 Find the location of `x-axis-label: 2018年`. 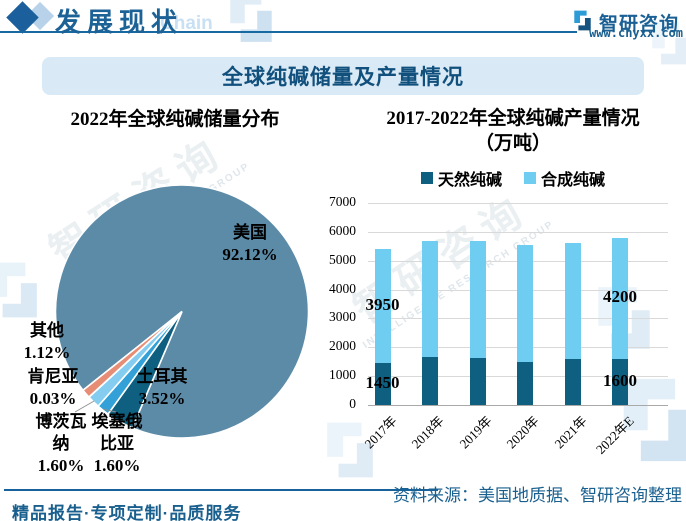

x-axis-label: 2018年 is located at coordinates (427, 432).